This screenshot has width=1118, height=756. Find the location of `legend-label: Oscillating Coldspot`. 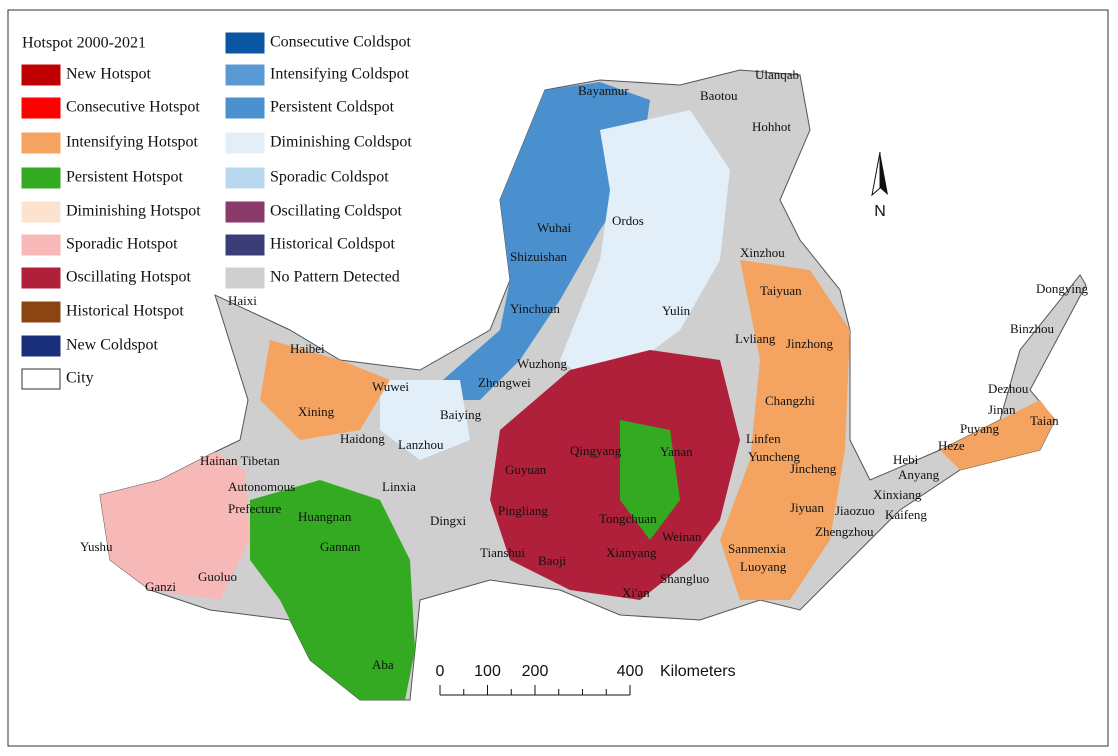

legend-label: Oscillating Coldspot is located at coordinates (336, 211).